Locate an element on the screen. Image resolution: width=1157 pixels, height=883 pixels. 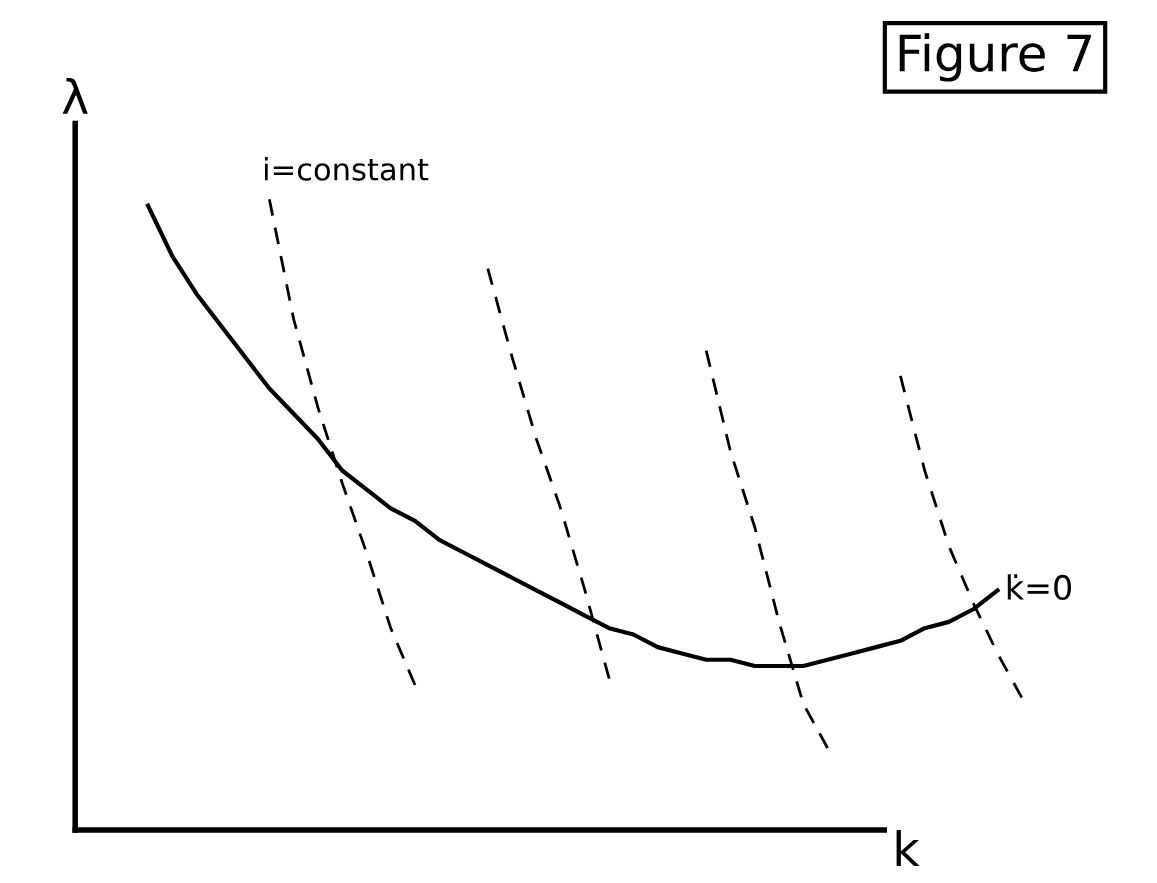
chart-title: Figure 7 is located at coordinates (995, 57).